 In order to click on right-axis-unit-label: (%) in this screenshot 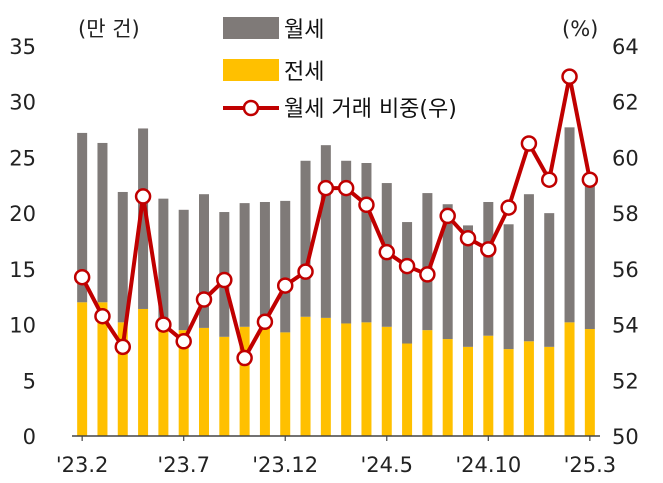, I will do `click(580, 29)`.